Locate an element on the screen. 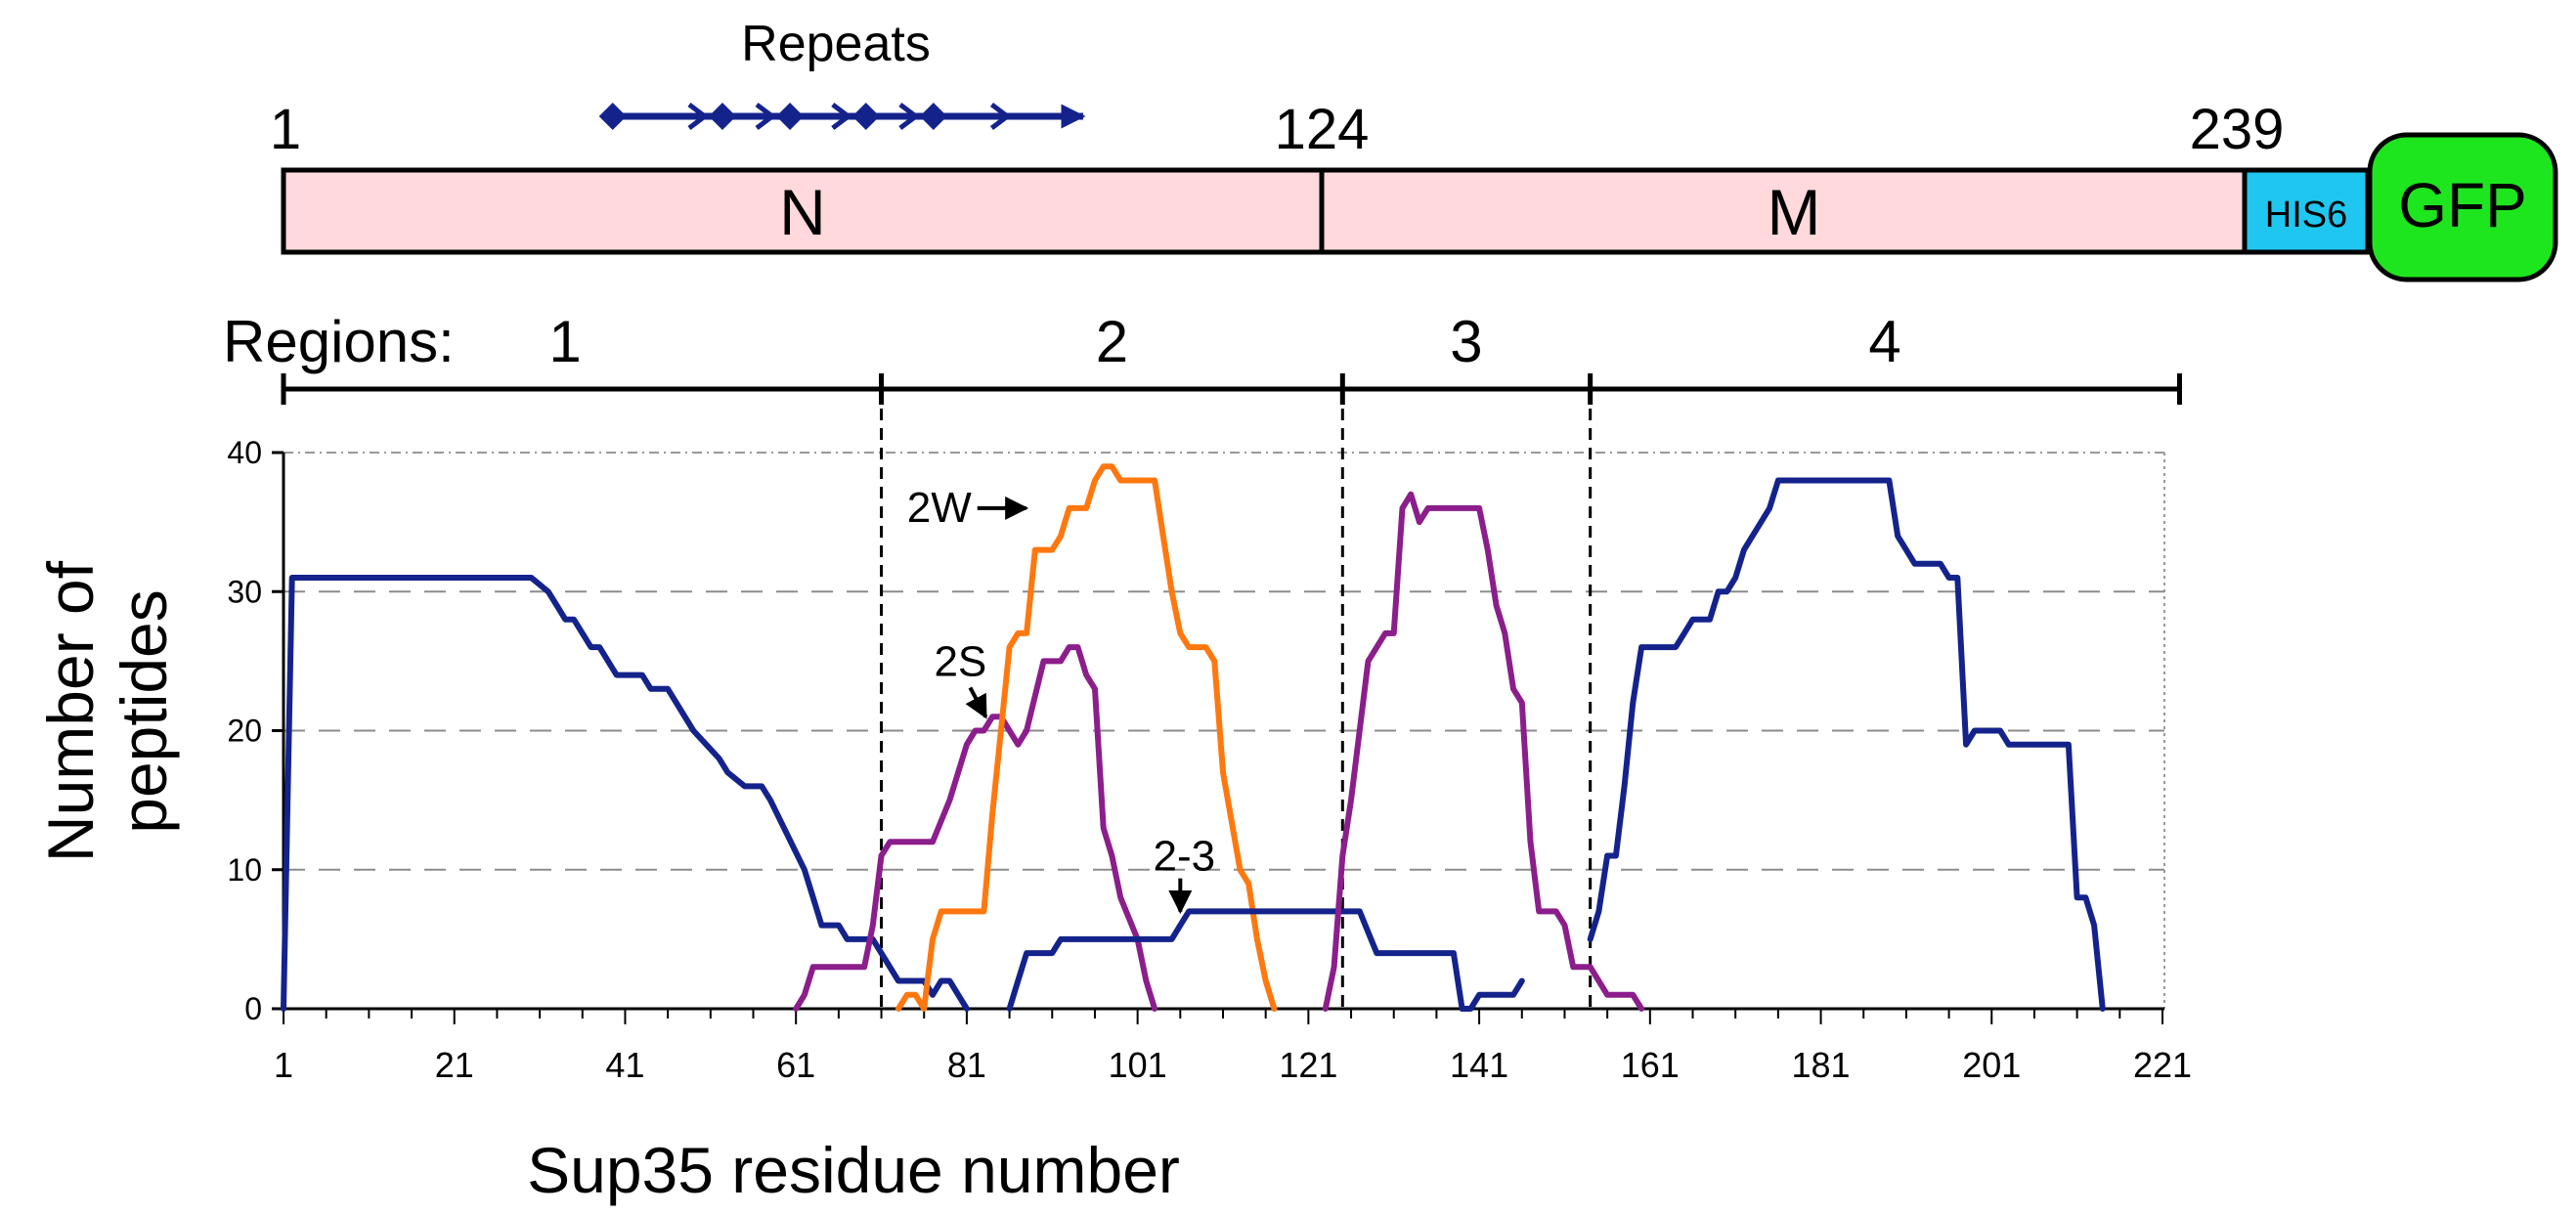  x-axis-title: Sup35 residue number is located at coordinates (853, 1170).